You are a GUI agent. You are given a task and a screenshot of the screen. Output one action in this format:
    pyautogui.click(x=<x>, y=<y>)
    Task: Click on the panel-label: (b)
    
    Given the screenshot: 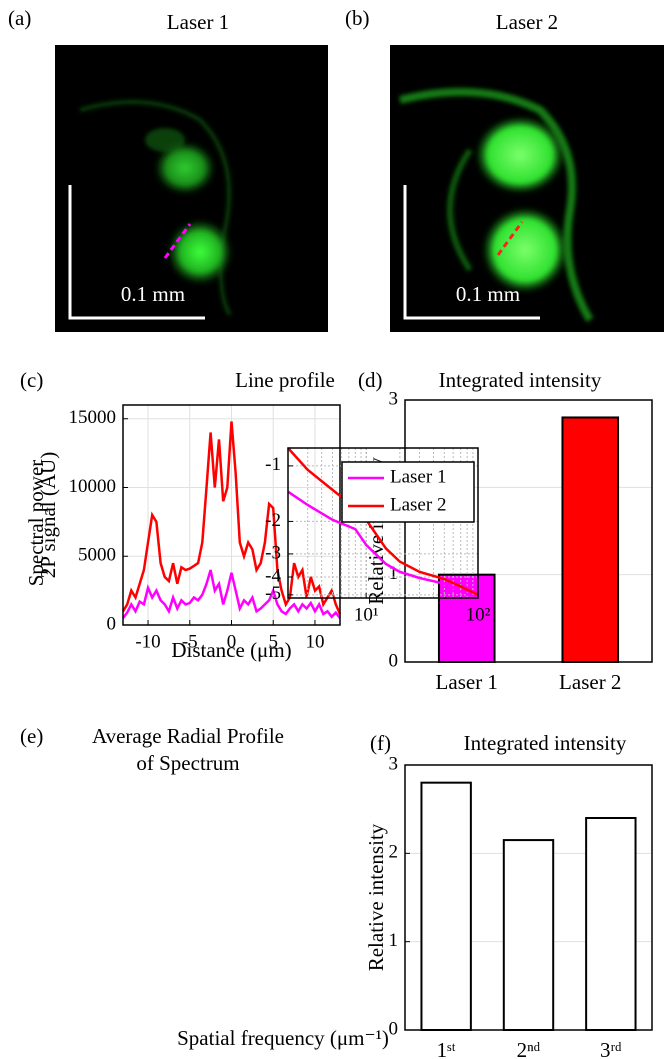 What is the action you would take?
    pyautogui.click(x=357, y=18)
    